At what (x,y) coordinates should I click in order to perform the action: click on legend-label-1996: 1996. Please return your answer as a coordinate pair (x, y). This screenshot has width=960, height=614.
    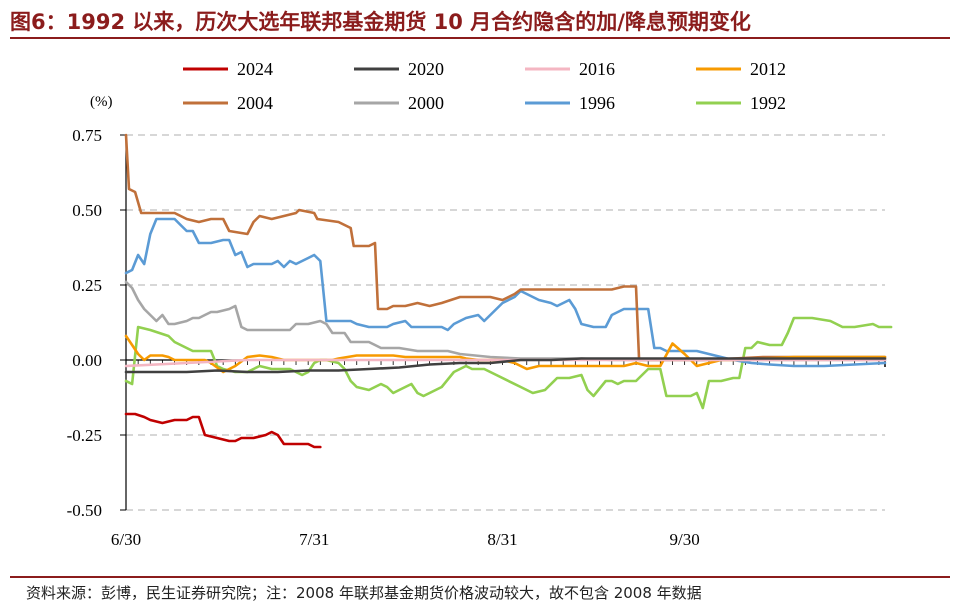
    Looking at the image, I should click on (597, 103).